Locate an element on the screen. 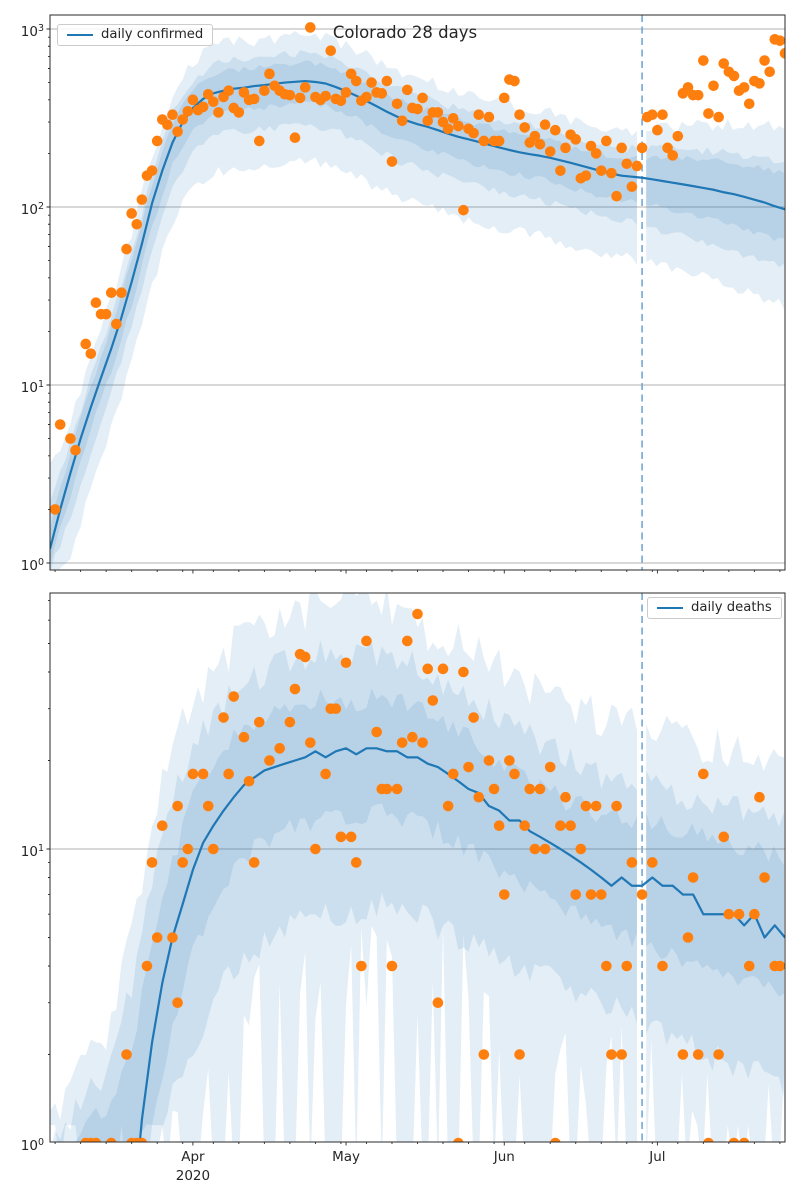 This screenshot has height=1200, width=800. chart-title: Colorado 28 days is located at coordinates (405, 32).